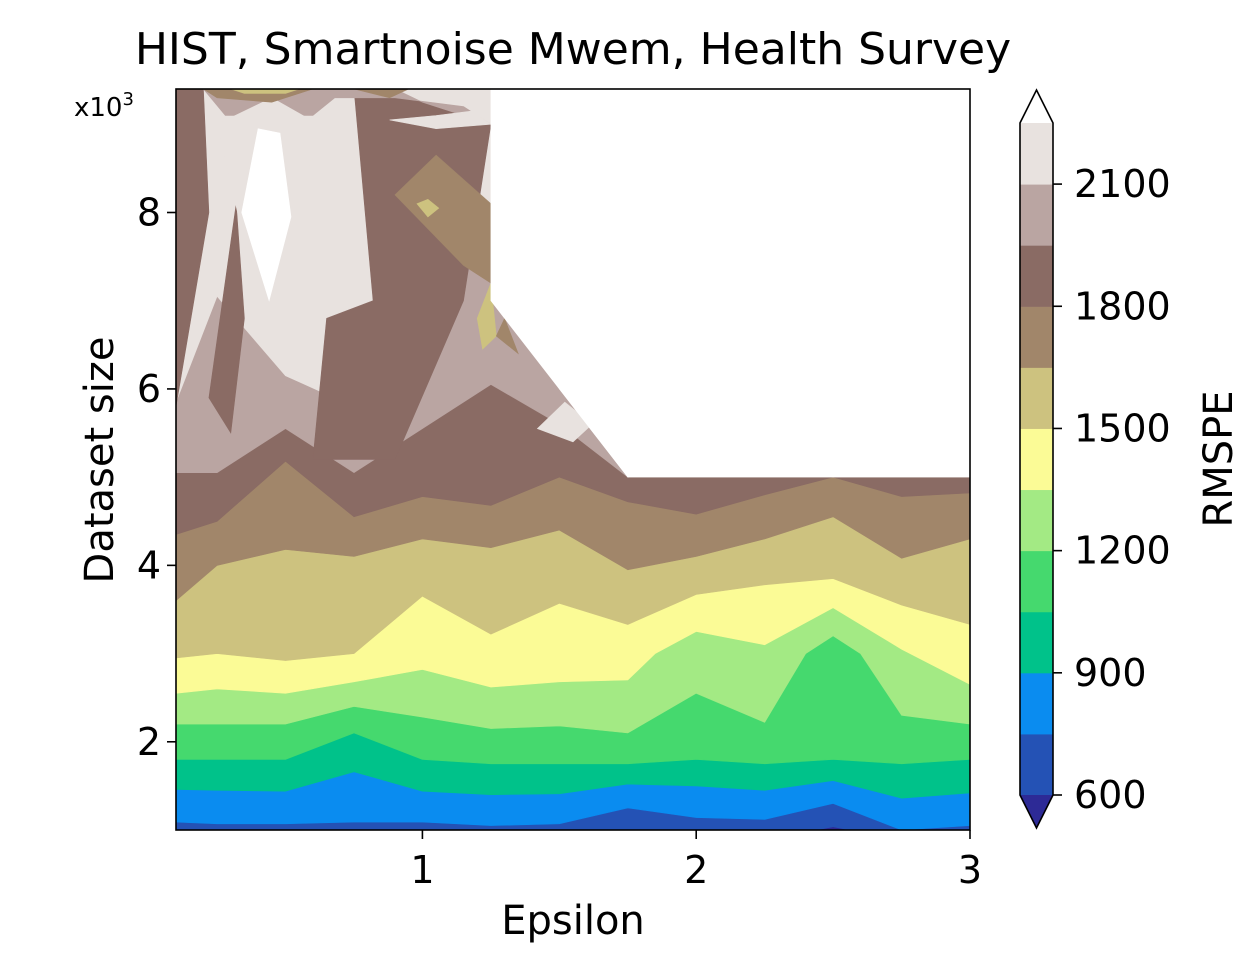 Image resolution: width=1258 pixels, height=964 pixels. I want to click on y-tick-label: 4, so click(149, 565).